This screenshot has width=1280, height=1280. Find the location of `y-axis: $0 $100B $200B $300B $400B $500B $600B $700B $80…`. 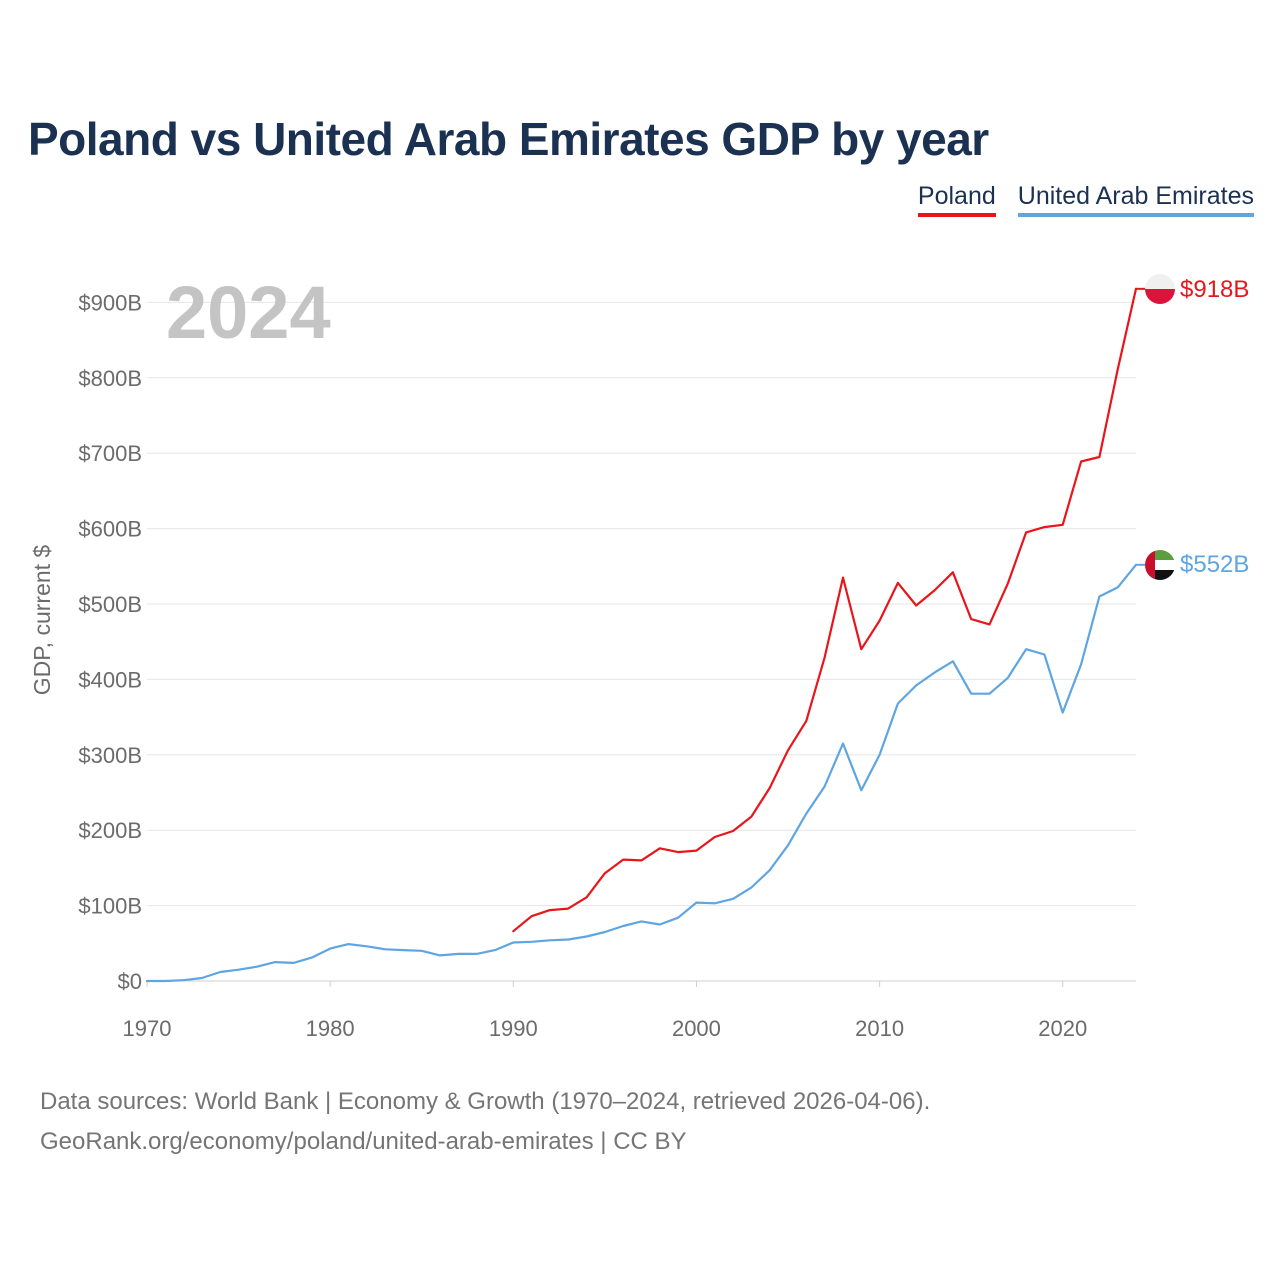

y-axis: $0 $100B $200B $300B $400B $500B $600B $700B $80… is located at coordinates (110, 642).